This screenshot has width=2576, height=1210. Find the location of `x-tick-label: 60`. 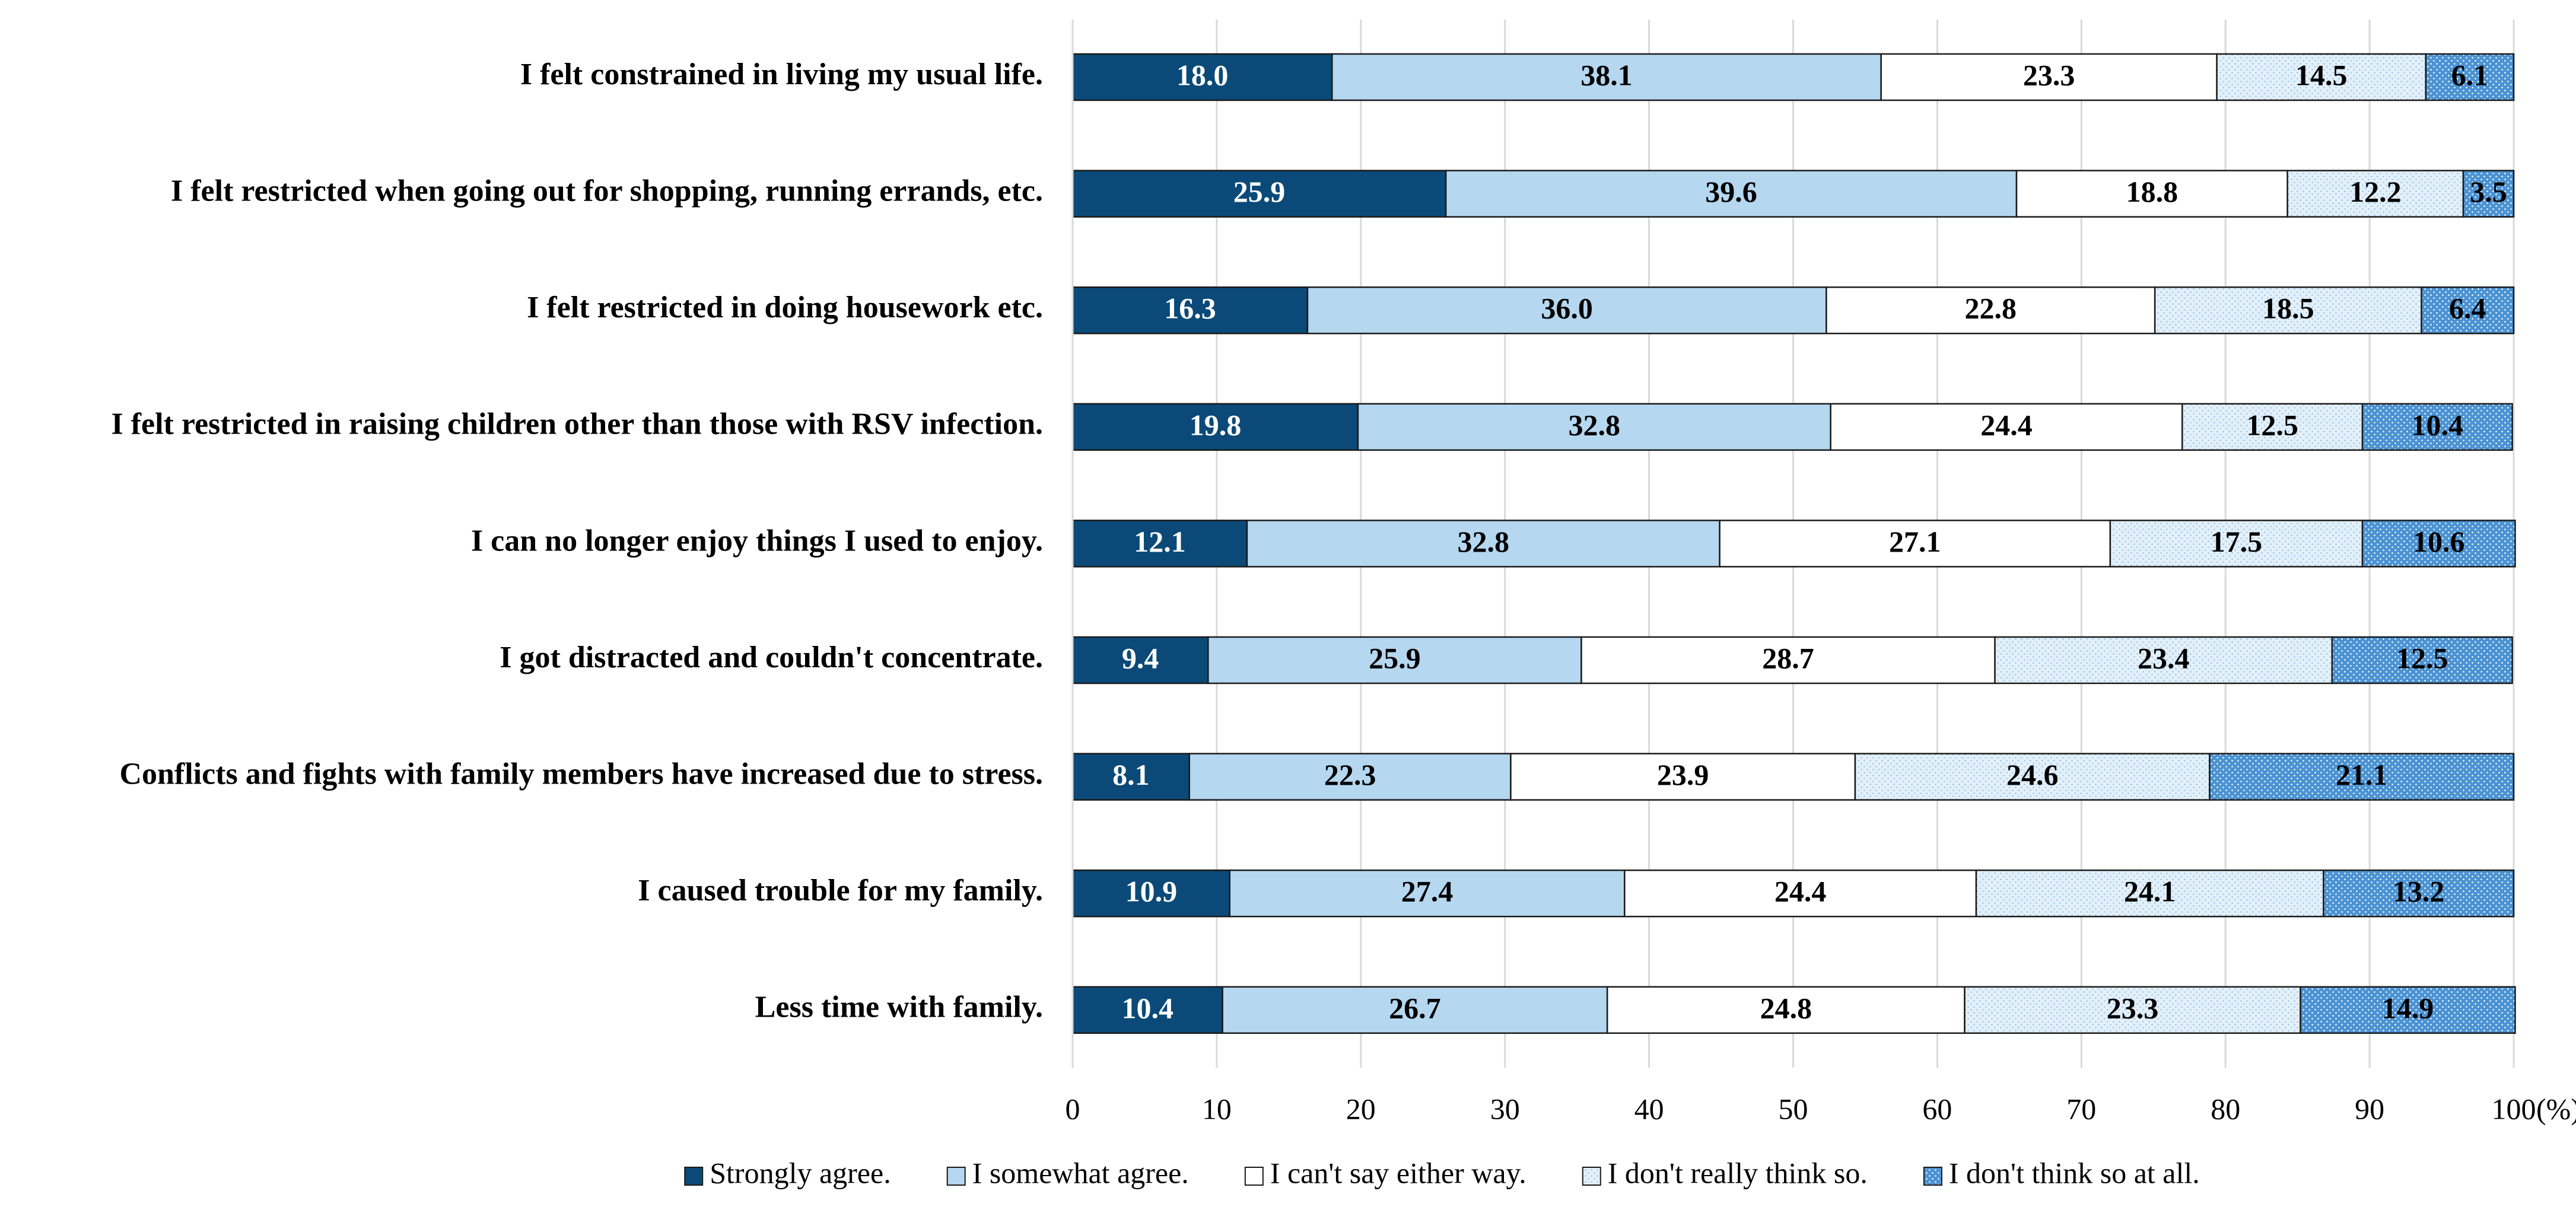

x-tick-label: 60 is located at coordinates (1937, 1108).